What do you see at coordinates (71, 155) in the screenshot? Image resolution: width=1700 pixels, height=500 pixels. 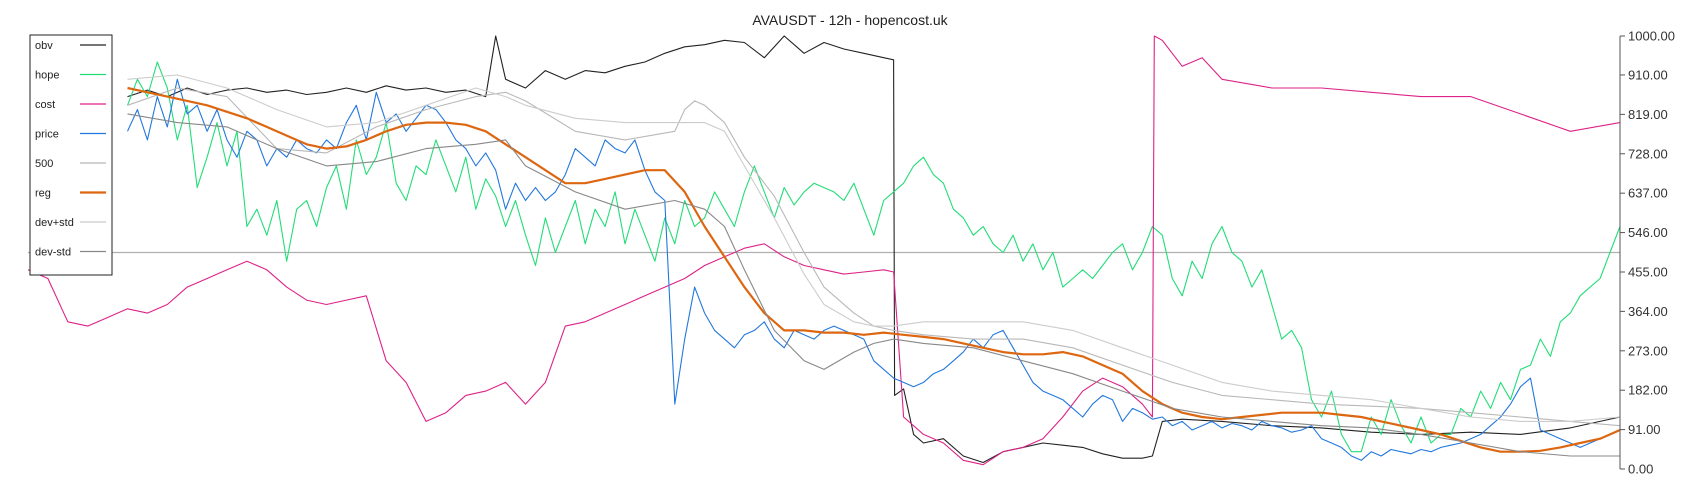 I see `legend: obv hope cost price 500 reg dev+std dev-std` at bounding box center [71, 155].